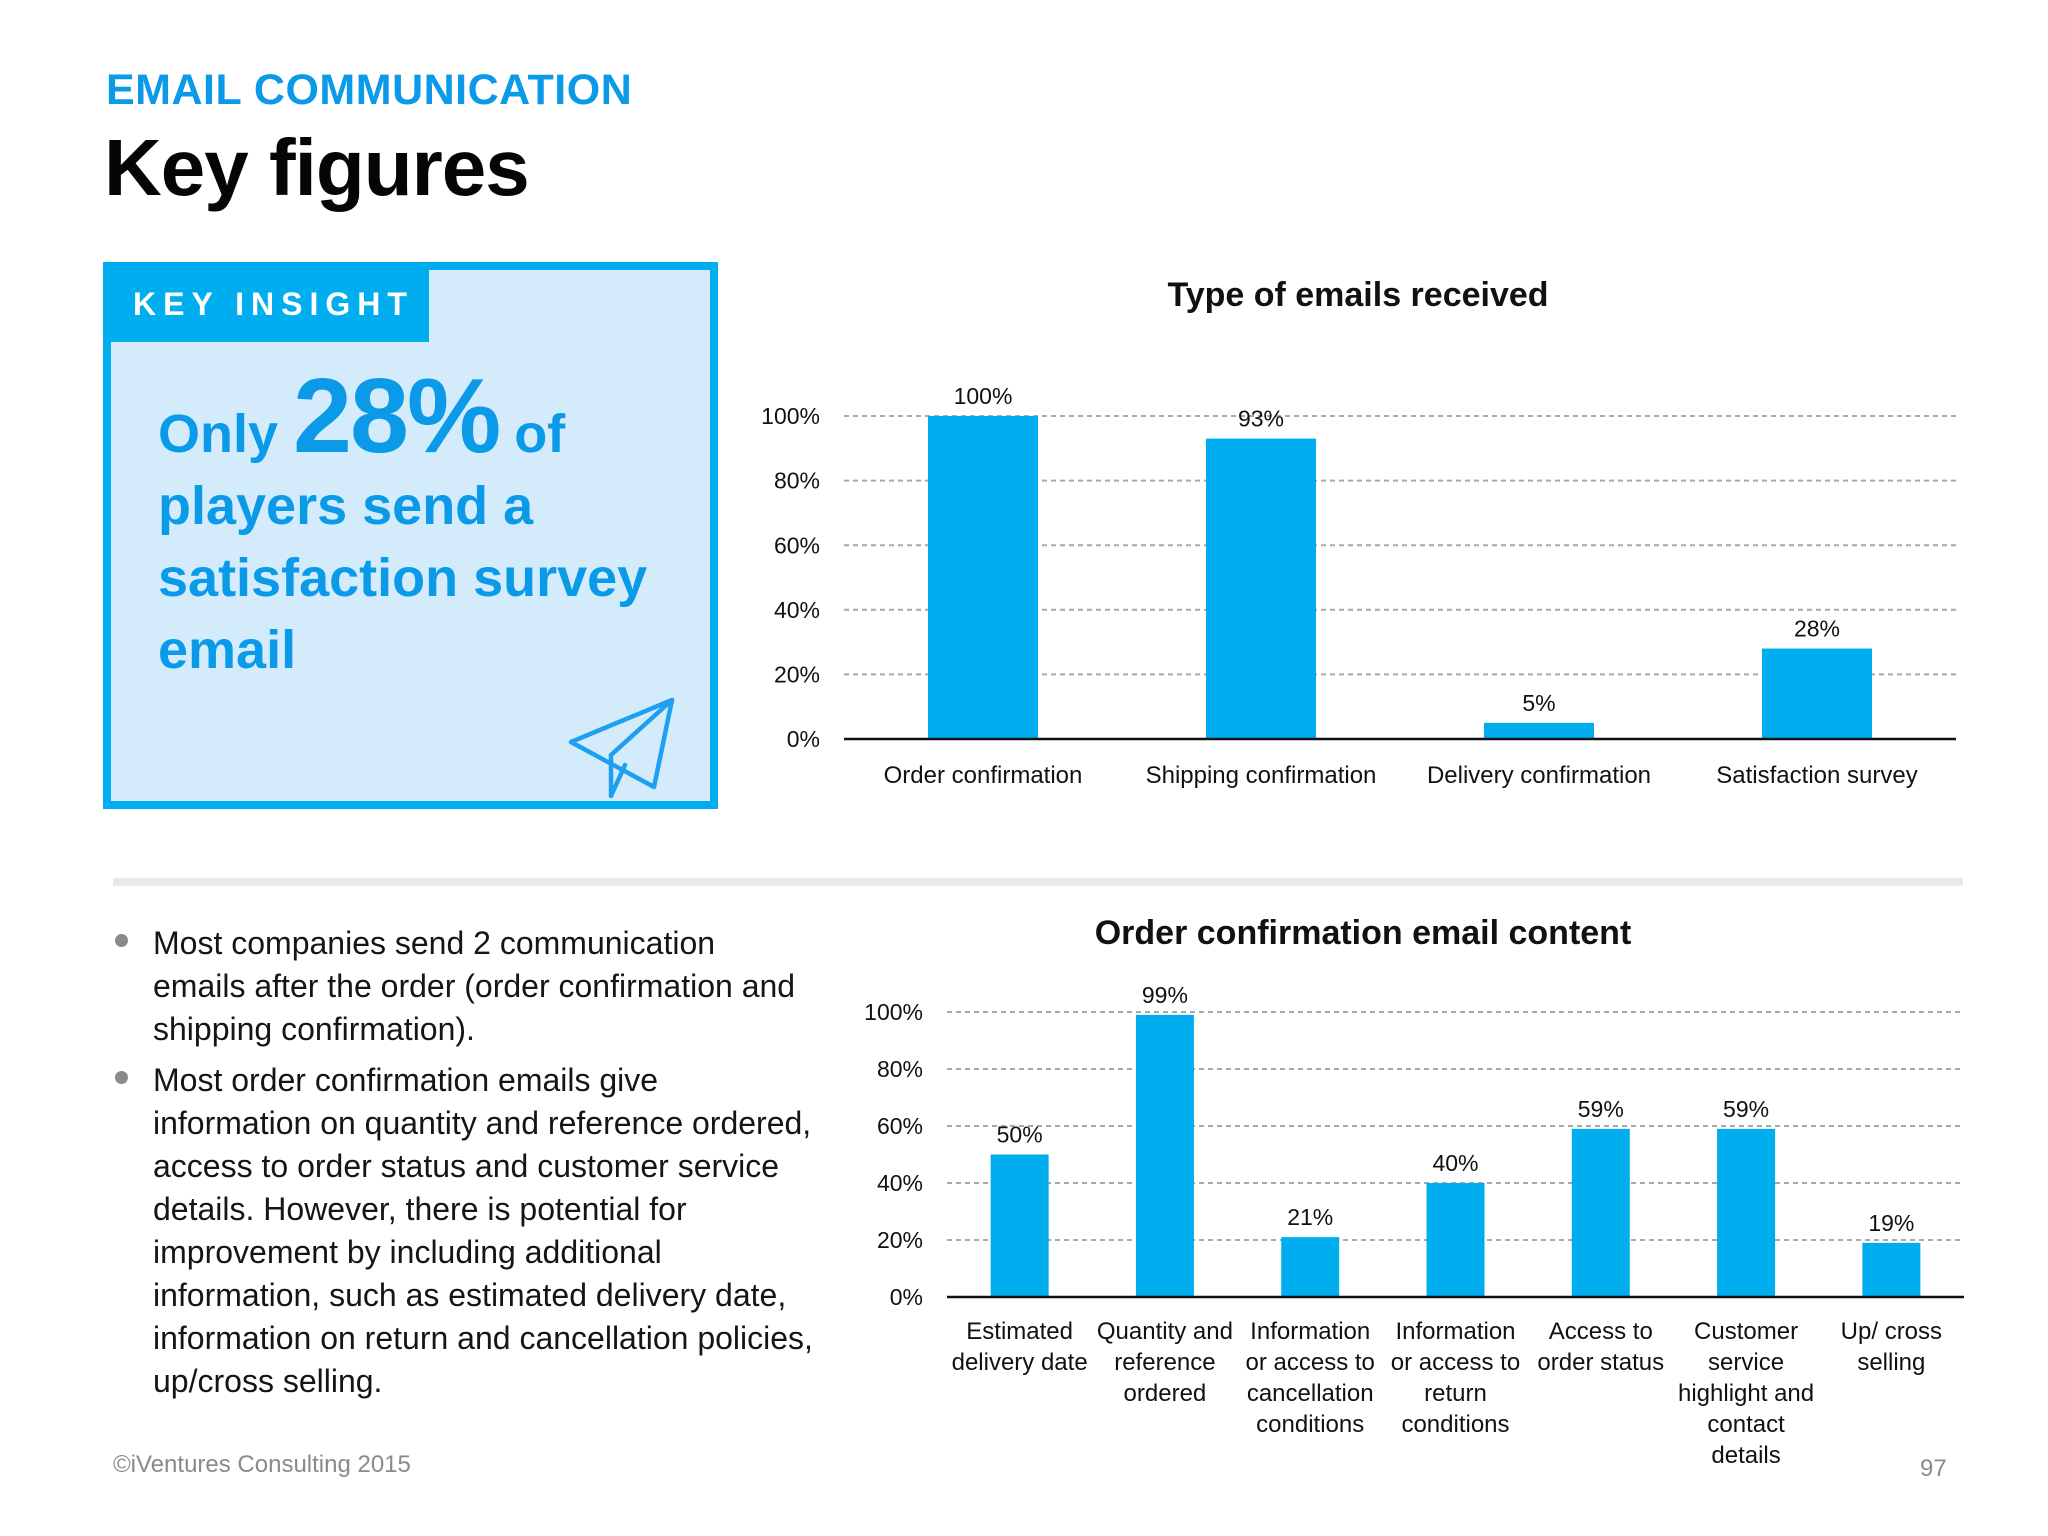  What do you see at coordinates (618, 775) in the screenshot?
I see `plane-tail` at bounding box center [618, 775].